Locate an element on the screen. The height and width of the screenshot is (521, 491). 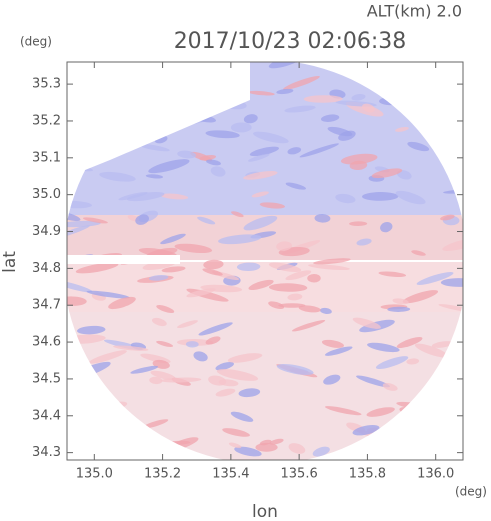
y-tick-label: 34.8 is located at coordinates (46, 268).